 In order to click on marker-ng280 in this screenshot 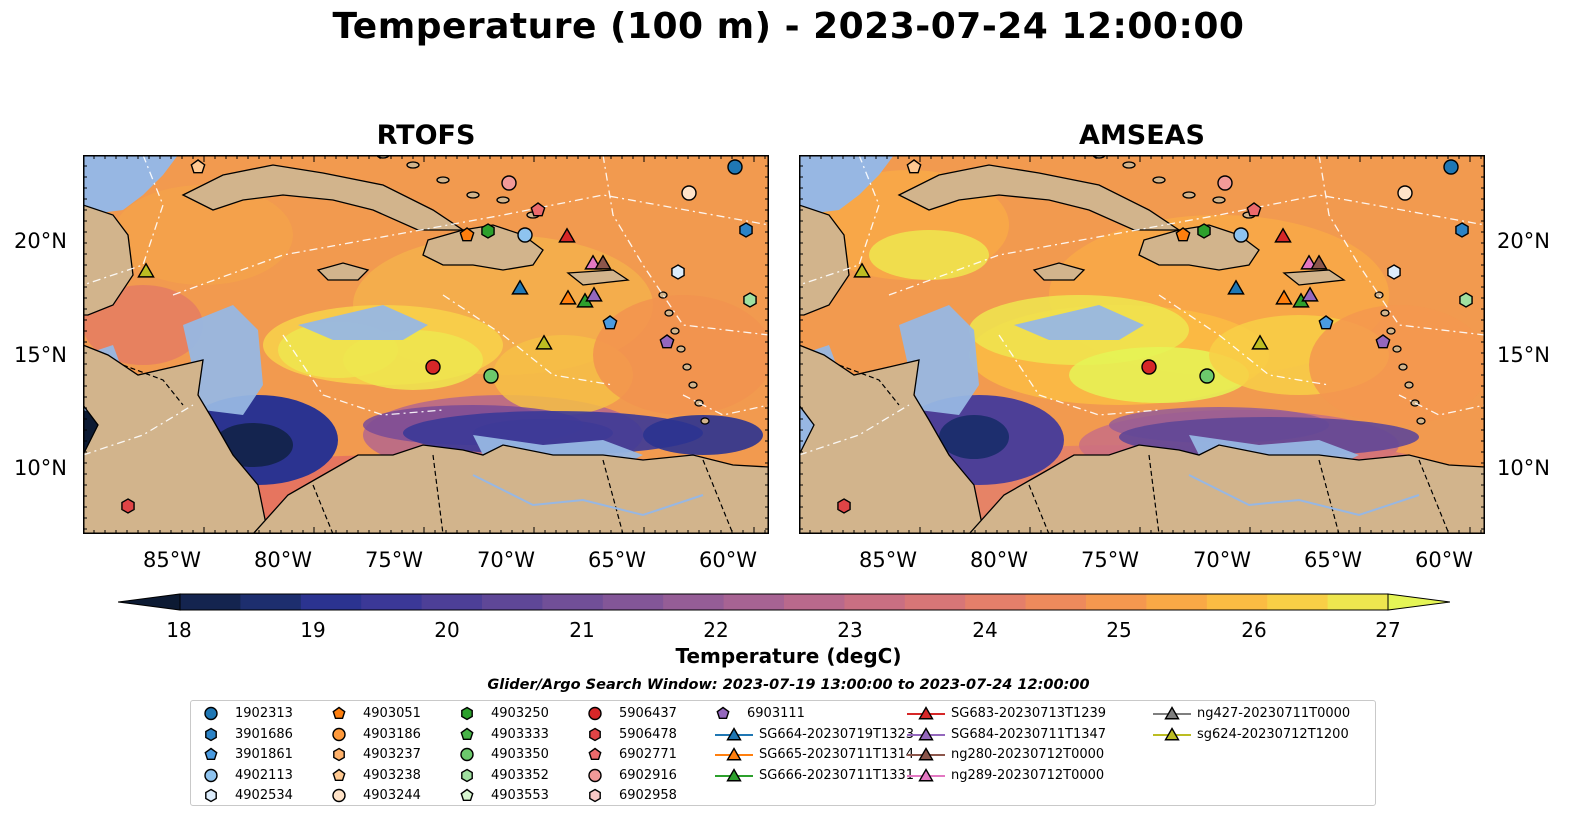, I will do `click(603, 262)`.